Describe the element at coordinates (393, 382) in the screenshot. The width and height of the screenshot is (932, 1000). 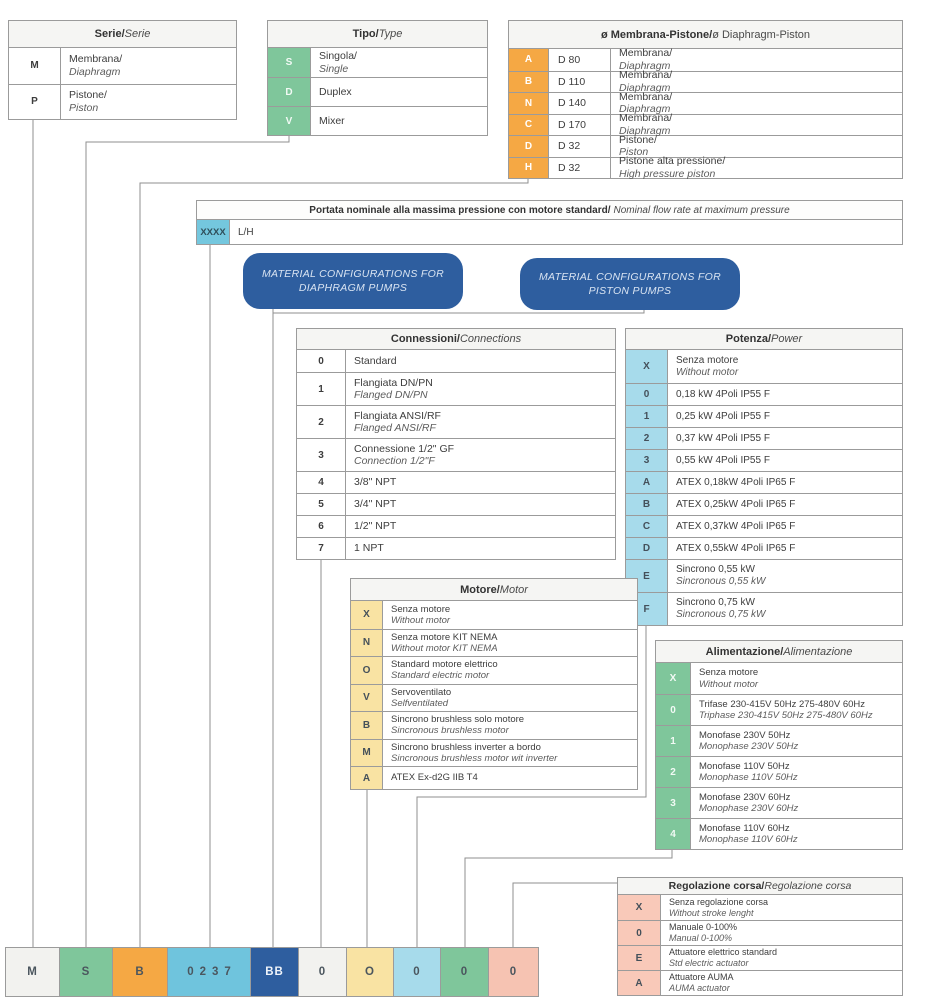
I see `row-text-it: Flangiata DN/PN` at that location.